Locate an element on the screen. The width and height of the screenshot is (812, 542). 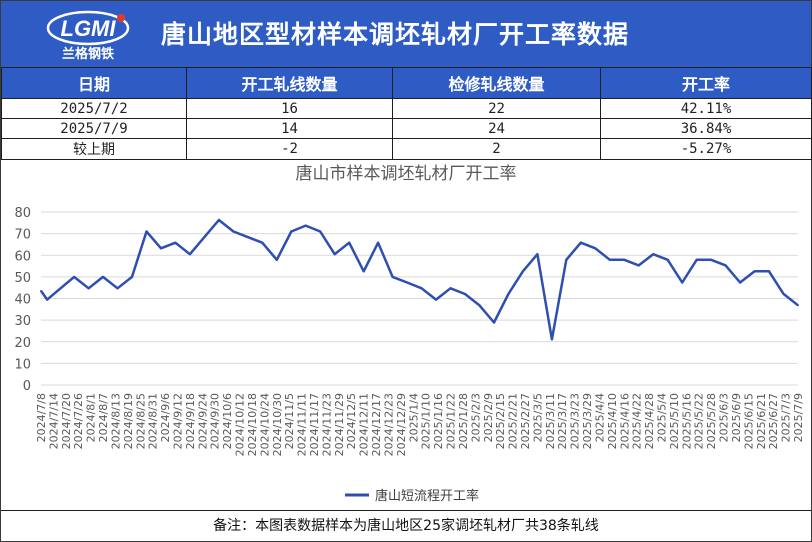
header-running-lines: 开工轧线数量 is located at coordinates (289, 83).